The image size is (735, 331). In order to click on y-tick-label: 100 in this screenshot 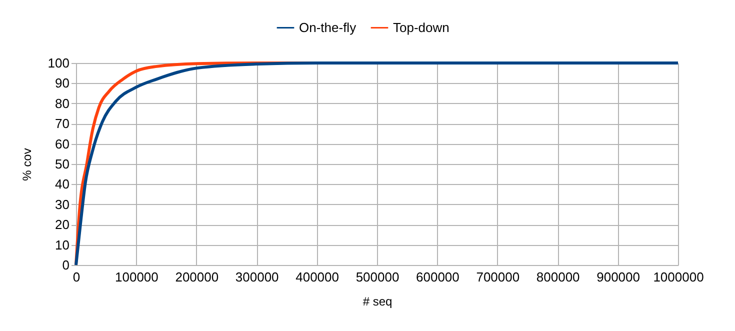, I will do `click(59, 63)`.